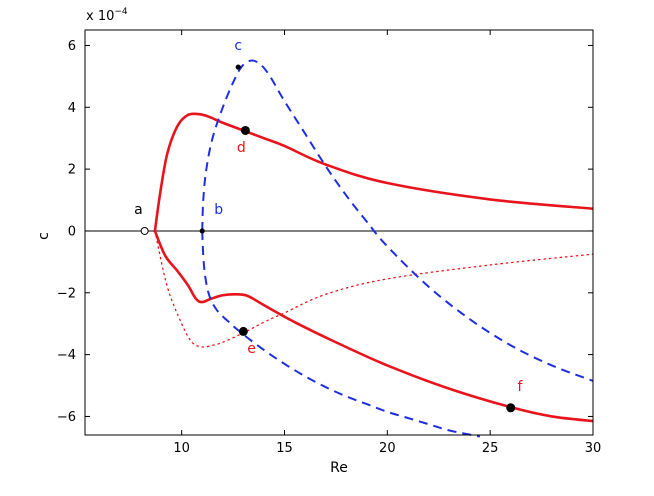  Describe the element at coordinates (339, 468) in the screenshot. I see `x-axis-label: Re` at that location.